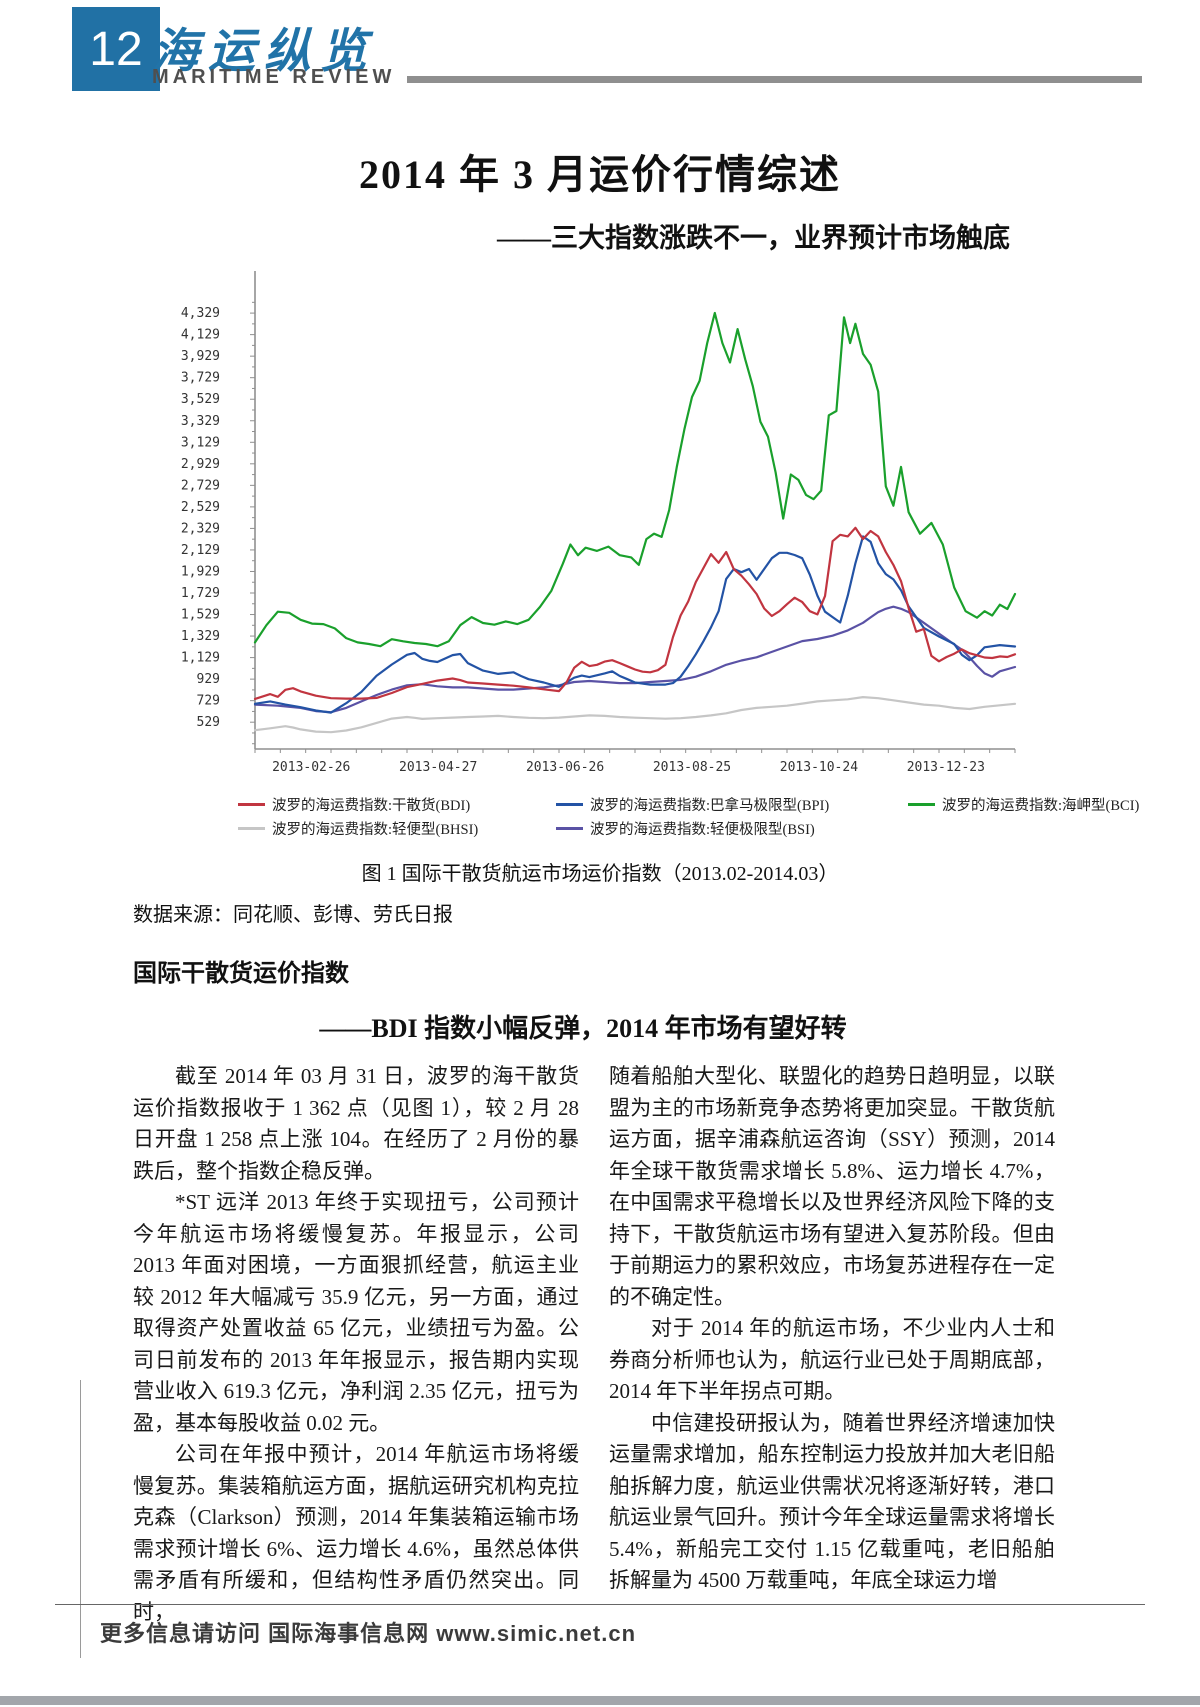  I want to click on svg-text: 2,929, so click(200, 464).